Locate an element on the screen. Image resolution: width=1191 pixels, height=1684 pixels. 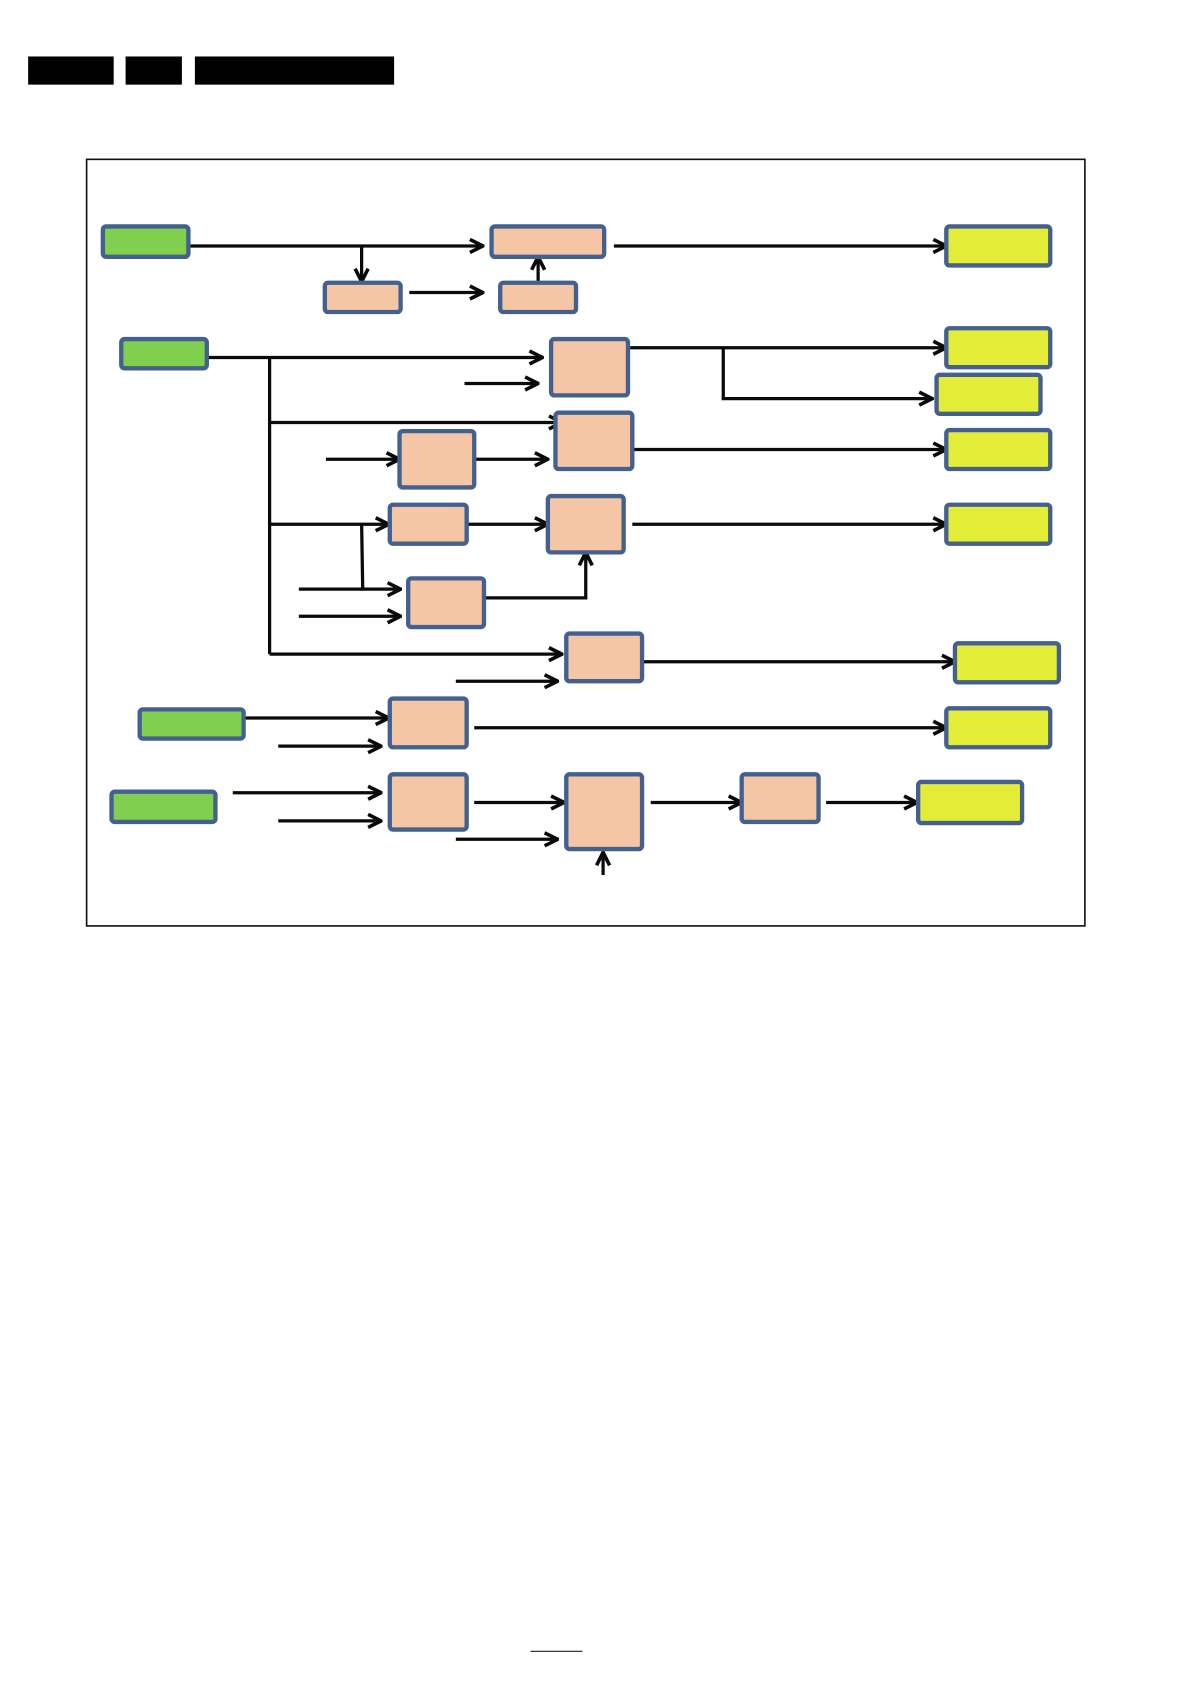
header-redaction-bars is located at coordinates (211, 70).